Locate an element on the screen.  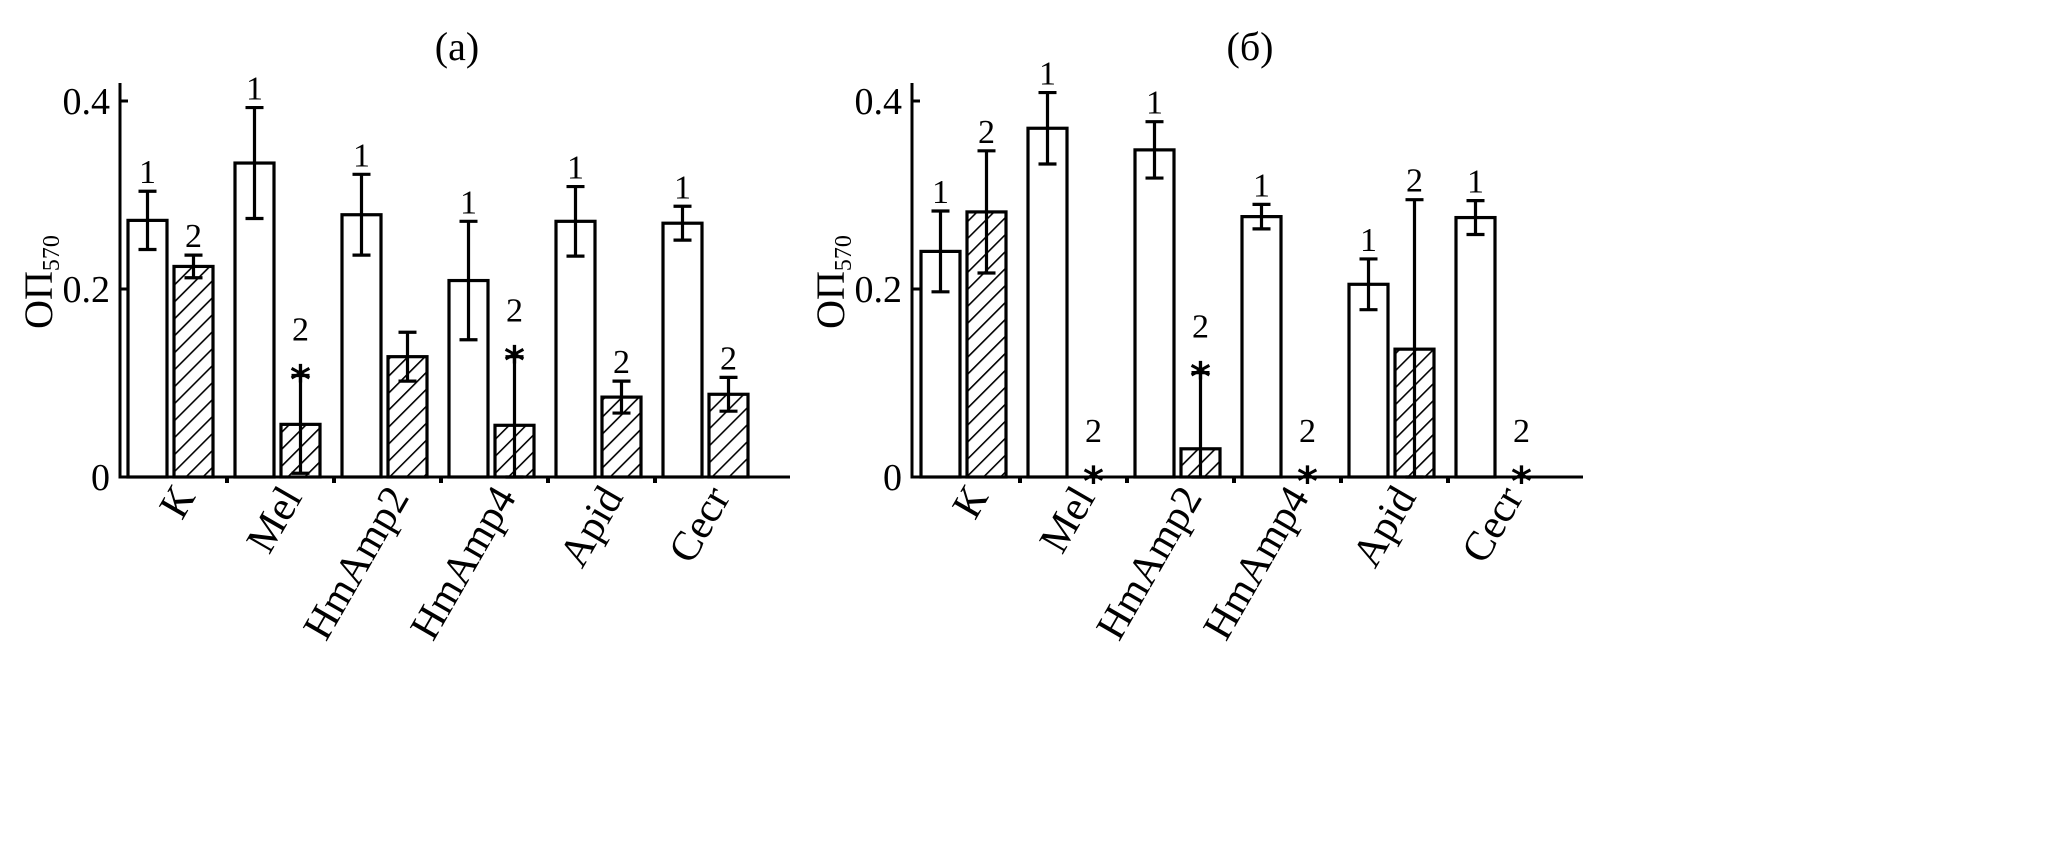
chart-title: (б) is located at coordinates (1250, 46).